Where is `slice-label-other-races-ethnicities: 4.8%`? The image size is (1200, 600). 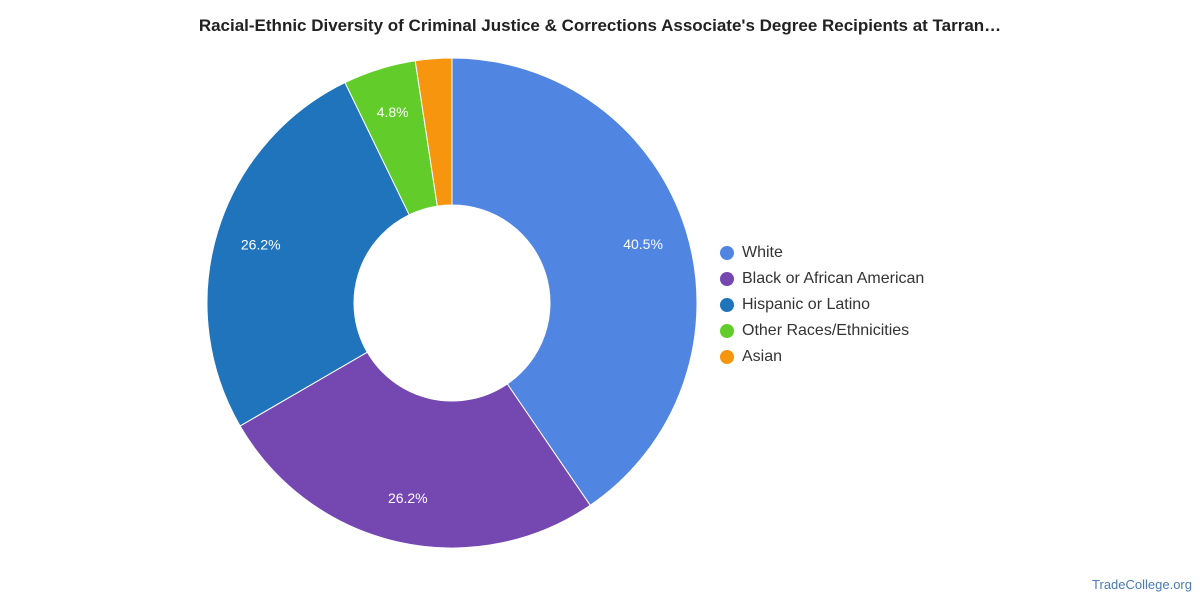
slice-label-other-races-ethnicities: 4.8% is located at coordinates (393, 112).